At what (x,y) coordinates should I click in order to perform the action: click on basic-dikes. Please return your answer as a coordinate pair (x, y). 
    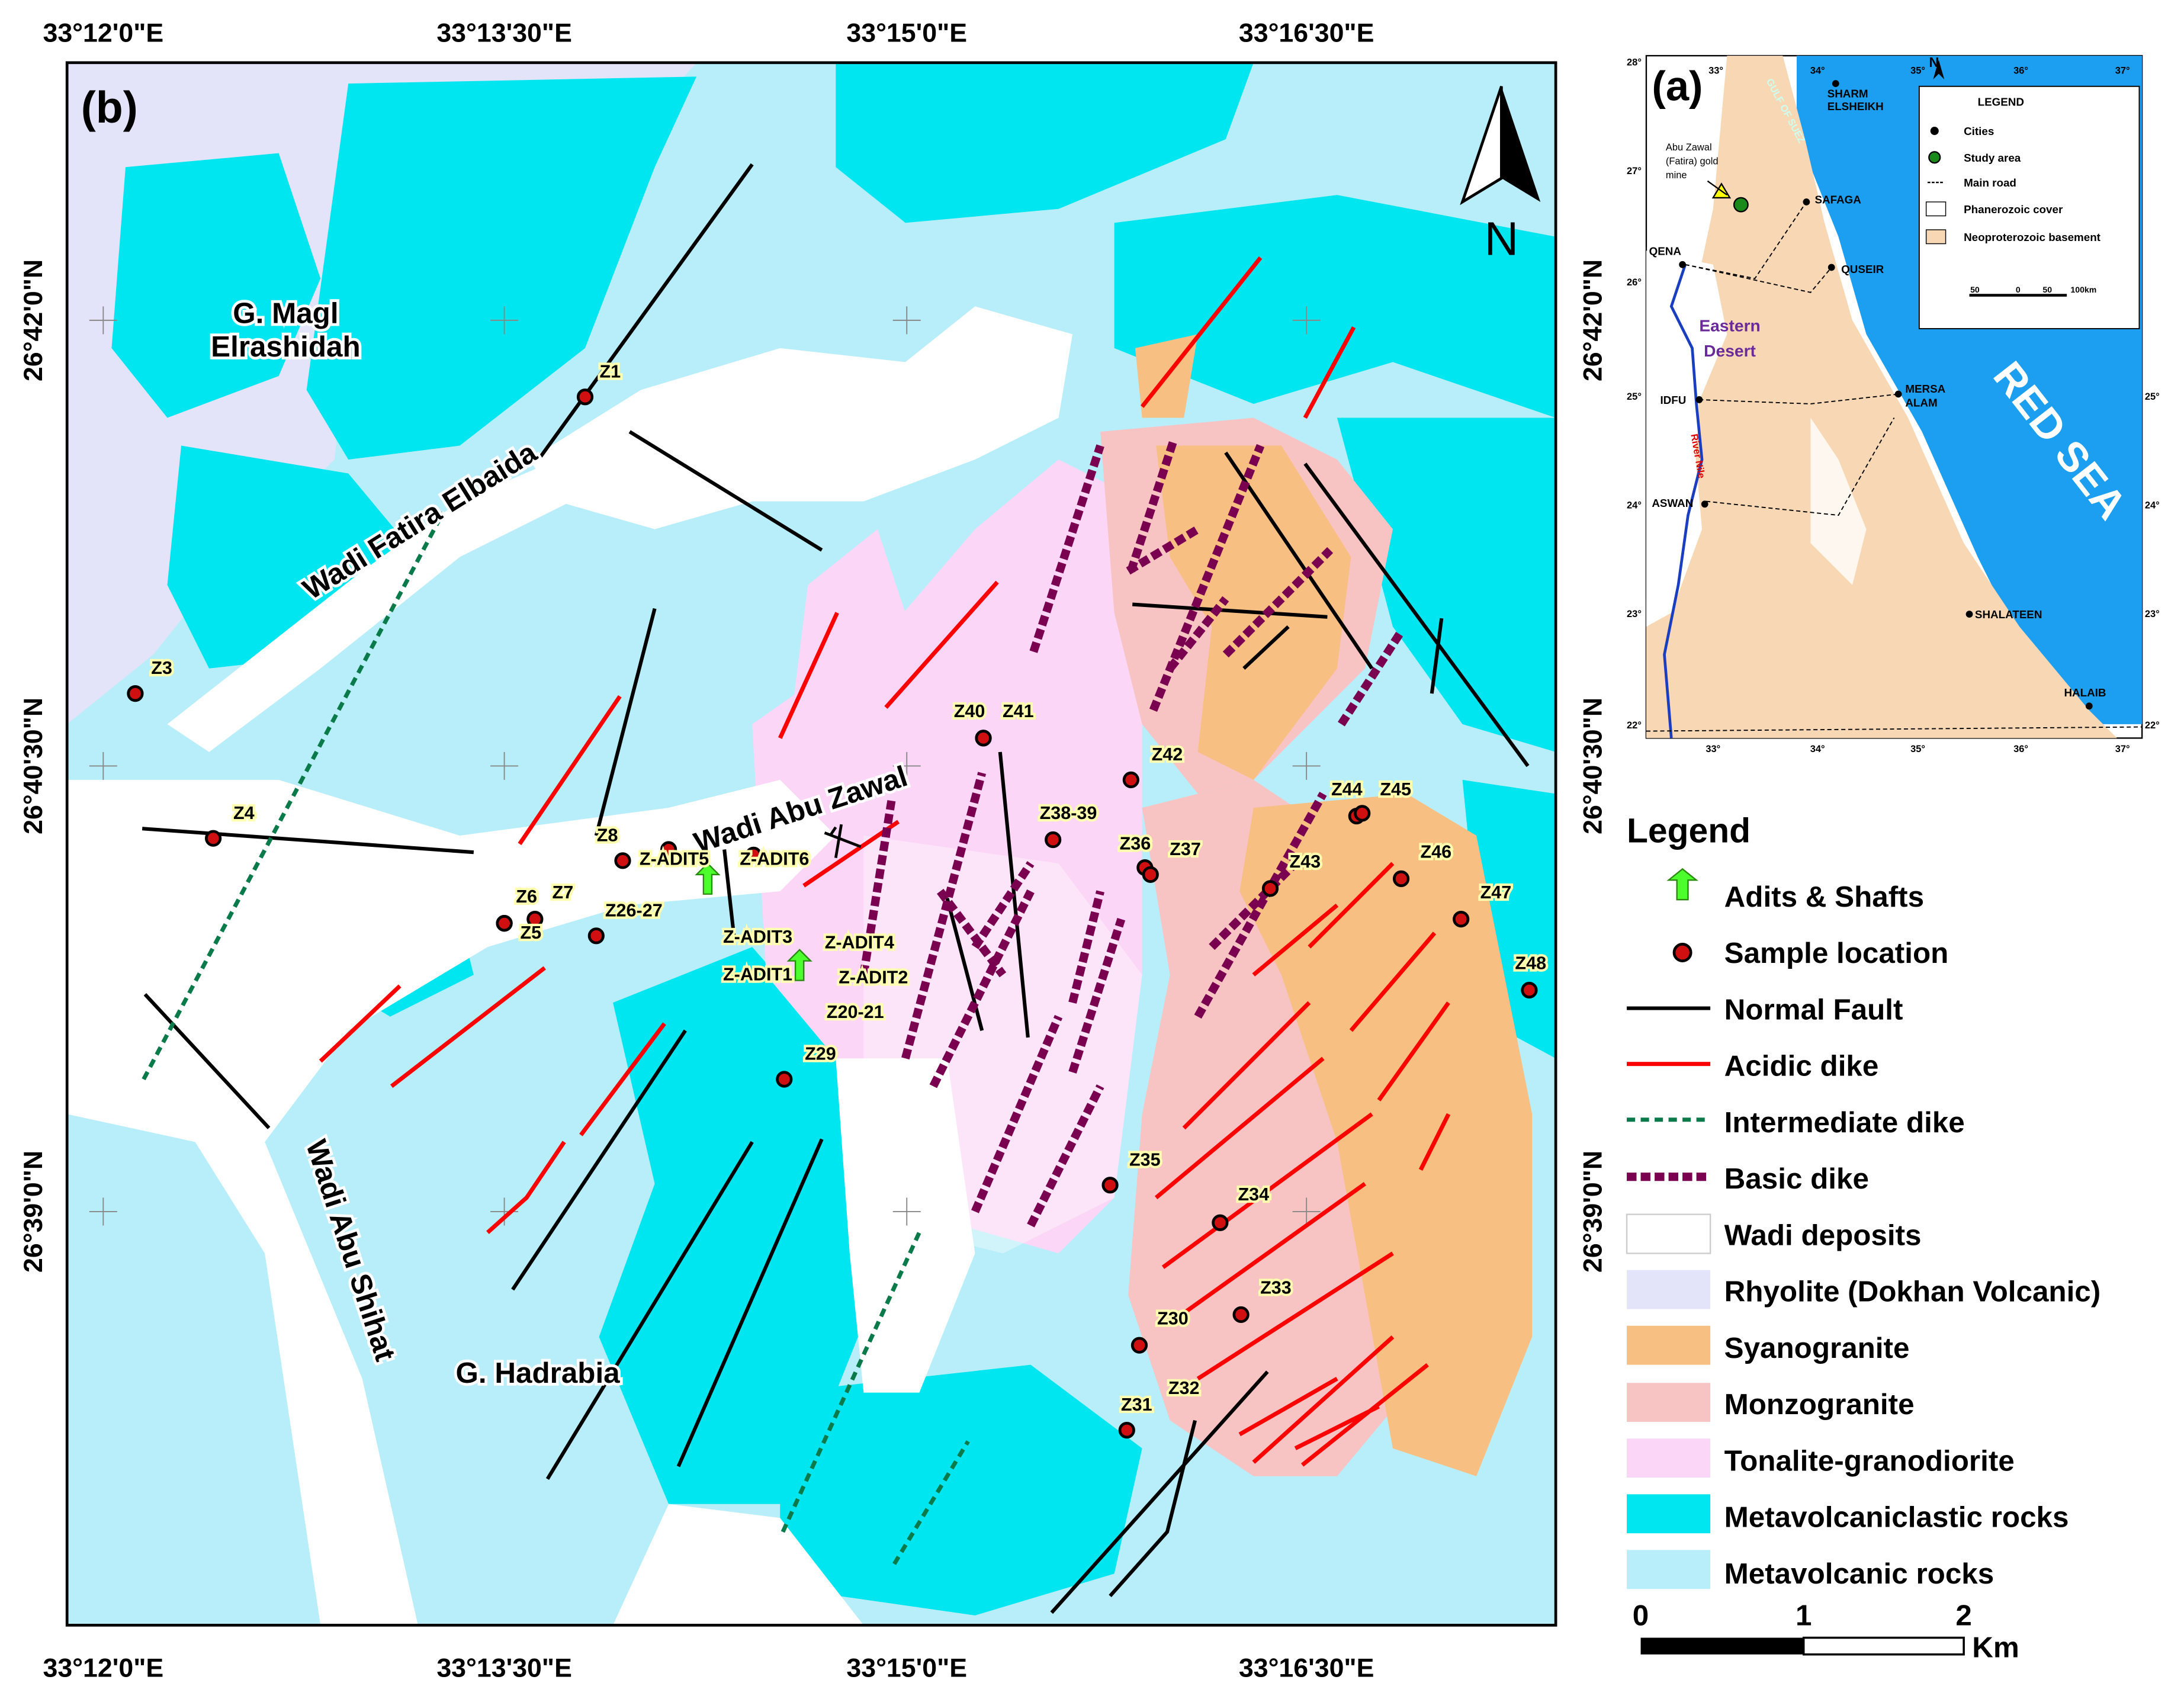
    Looking at the image, I should click on (1131, 832).